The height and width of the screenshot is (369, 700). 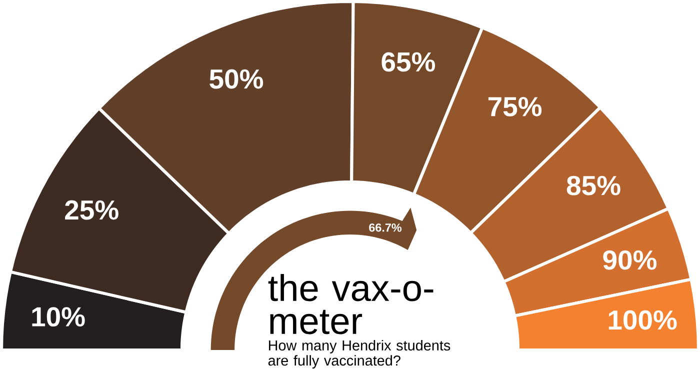 I want to click on data-label: 66.7%, so click(x=385, y=228).